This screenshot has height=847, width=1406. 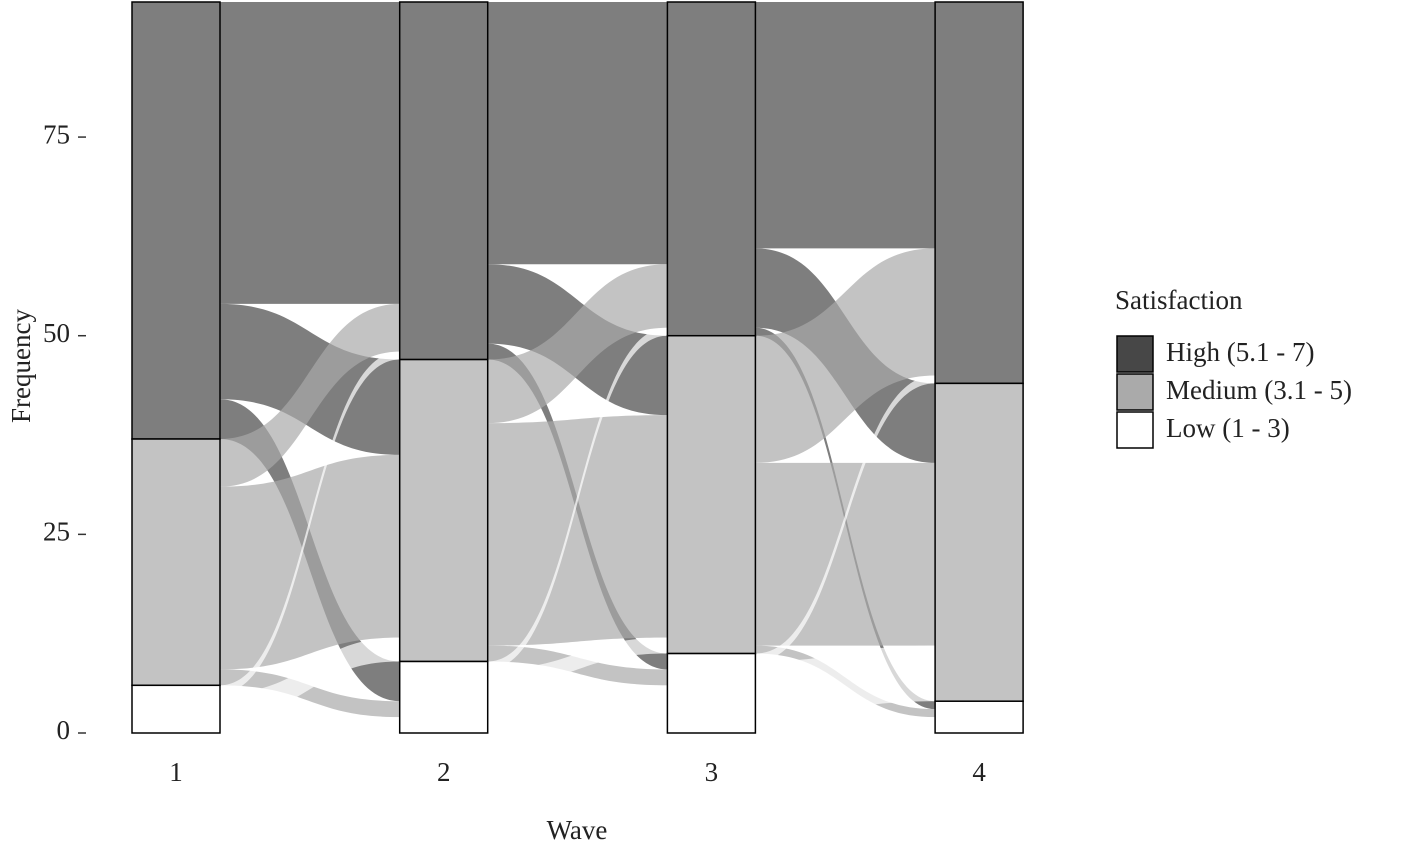 I want to click on x-tick-label: 3, so click(x=712, y=772).